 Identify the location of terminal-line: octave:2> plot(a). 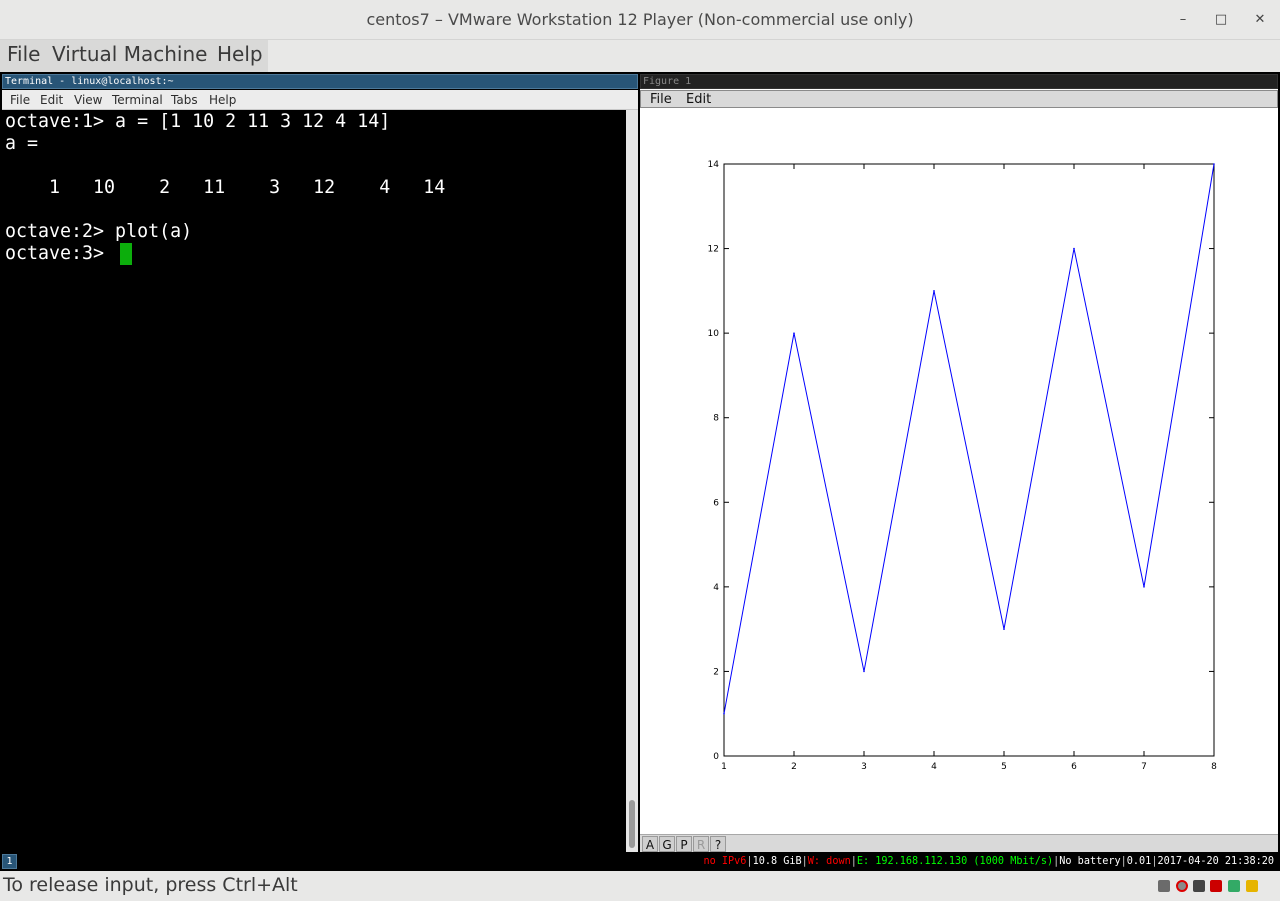
(99, 231).